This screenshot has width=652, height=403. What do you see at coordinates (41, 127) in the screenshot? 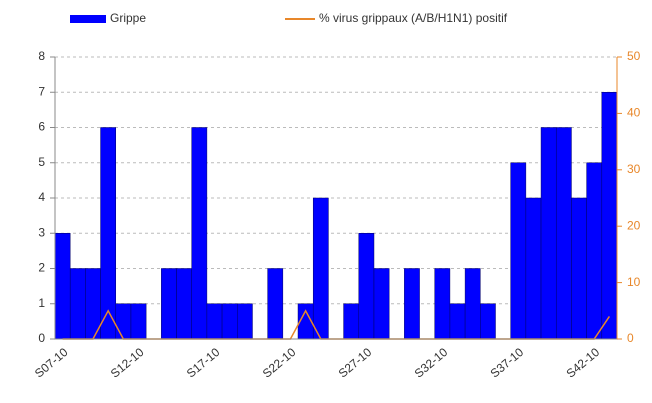
I see `y-tick-label: 6` at bounding box center [41, 127].